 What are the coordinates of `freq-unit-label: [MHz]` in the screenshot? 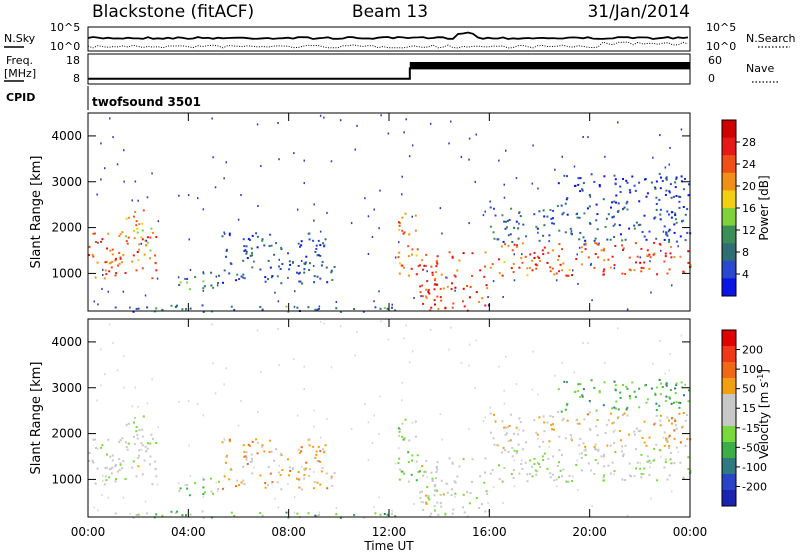 It's located at (20, 73).